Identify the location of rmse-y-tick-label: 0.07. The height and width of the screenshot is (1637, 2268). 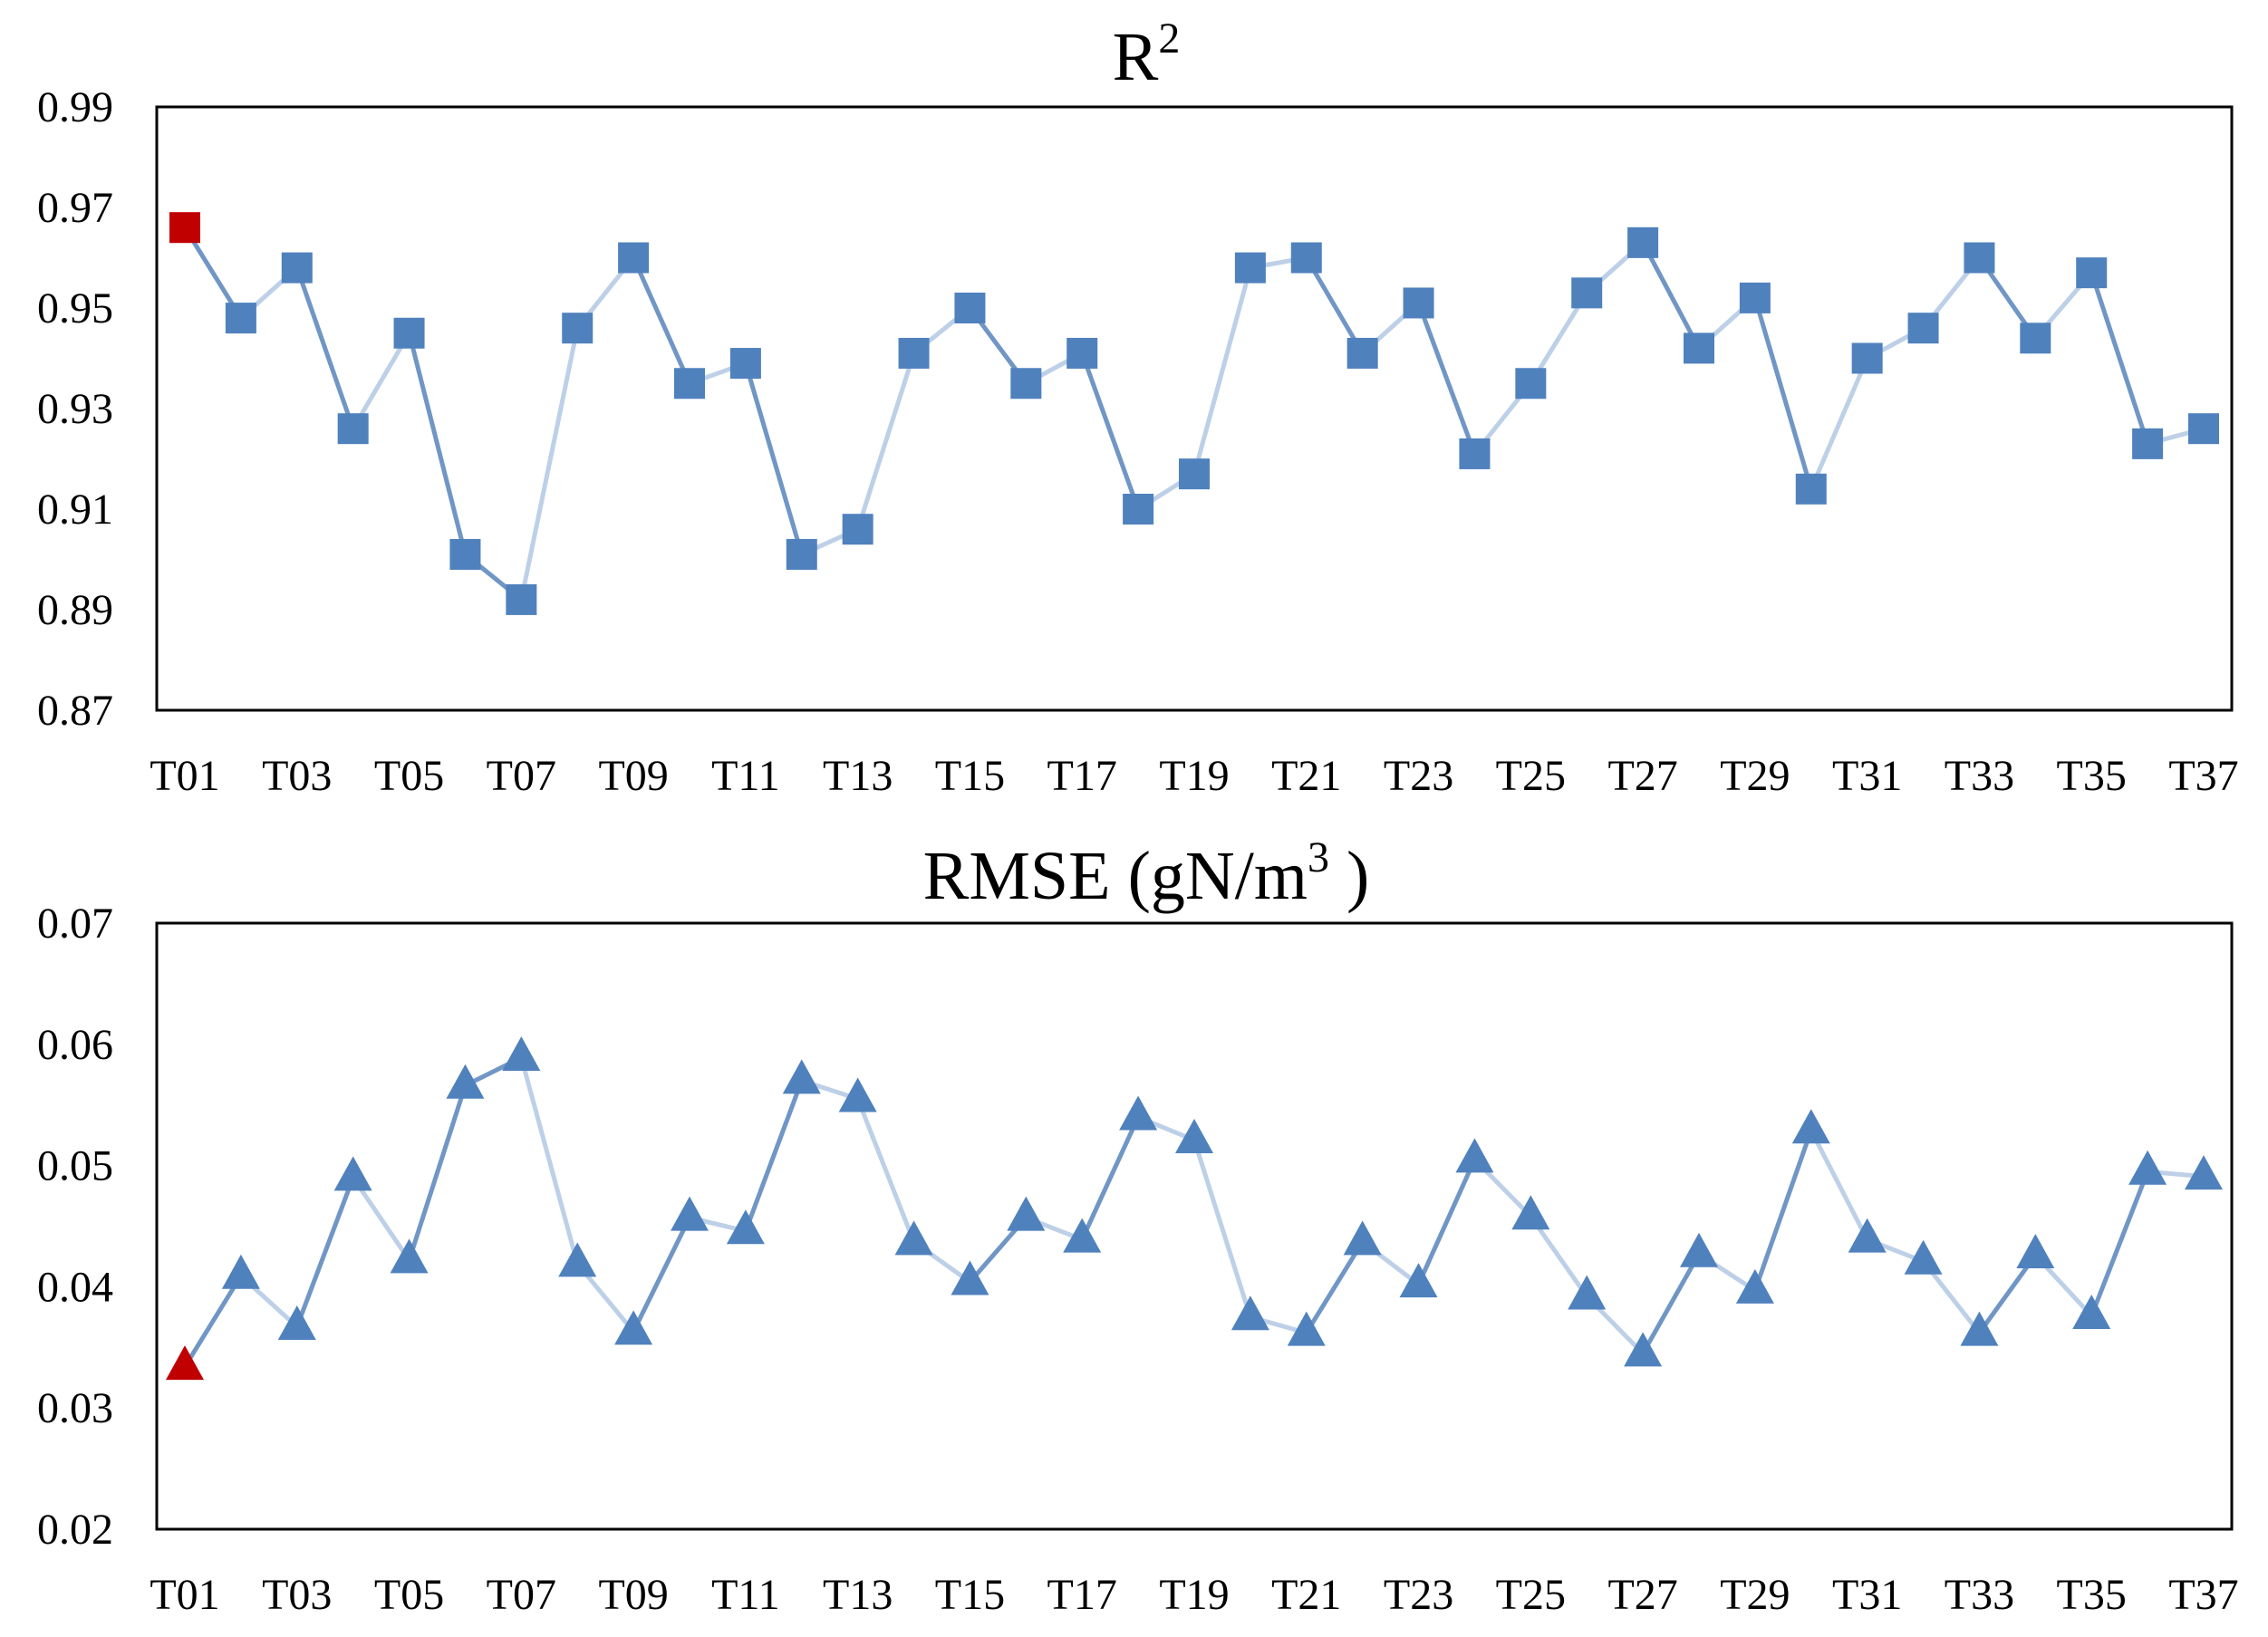
(75, 924).